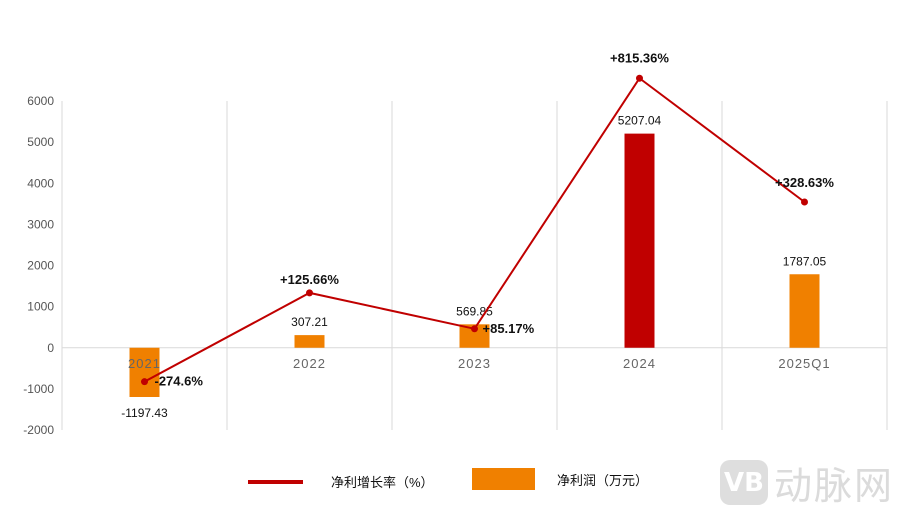  What do you see at coordinates (38, 389) in the screenshot?
I see `y-tick-label: -1000` at bounding box center [38, 389].